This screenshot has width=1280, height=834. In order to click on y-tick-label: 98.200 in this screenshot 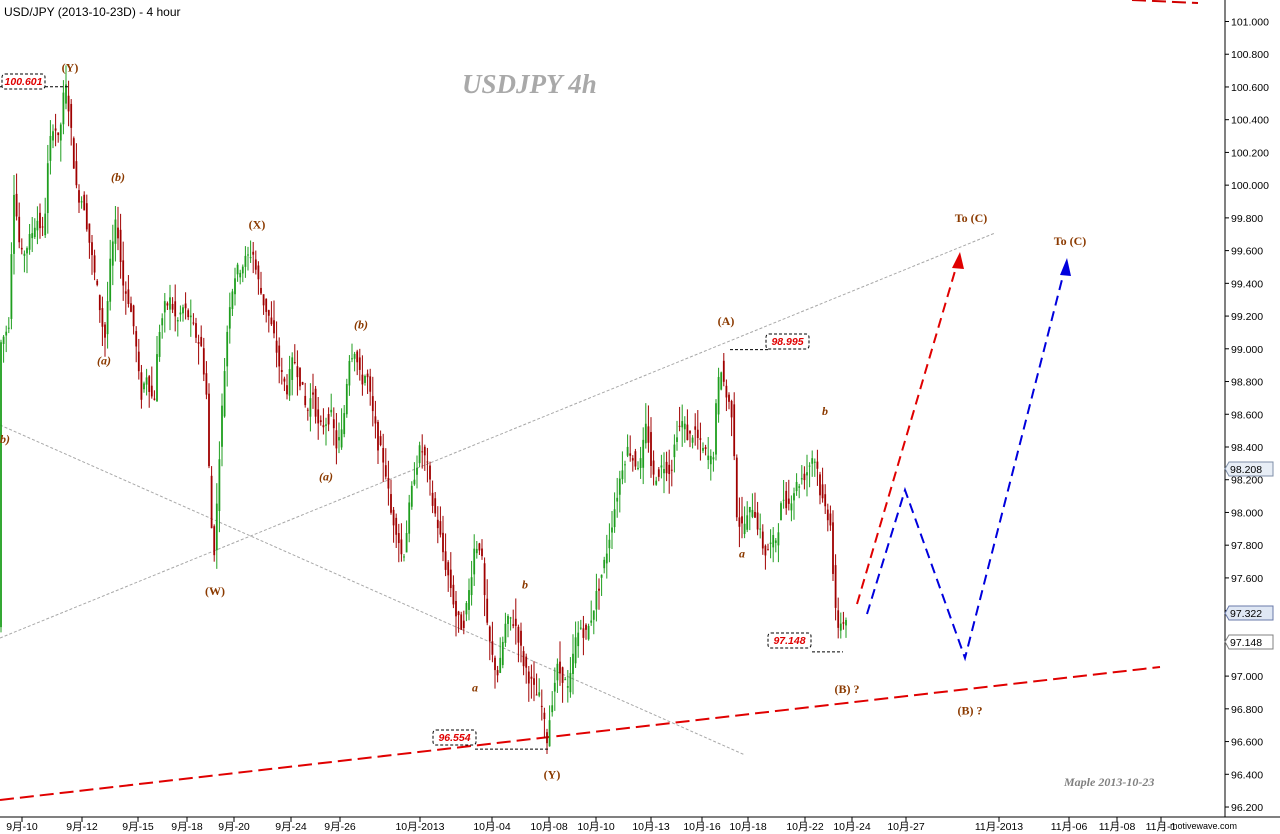, I will do `click(1247, 481)`.